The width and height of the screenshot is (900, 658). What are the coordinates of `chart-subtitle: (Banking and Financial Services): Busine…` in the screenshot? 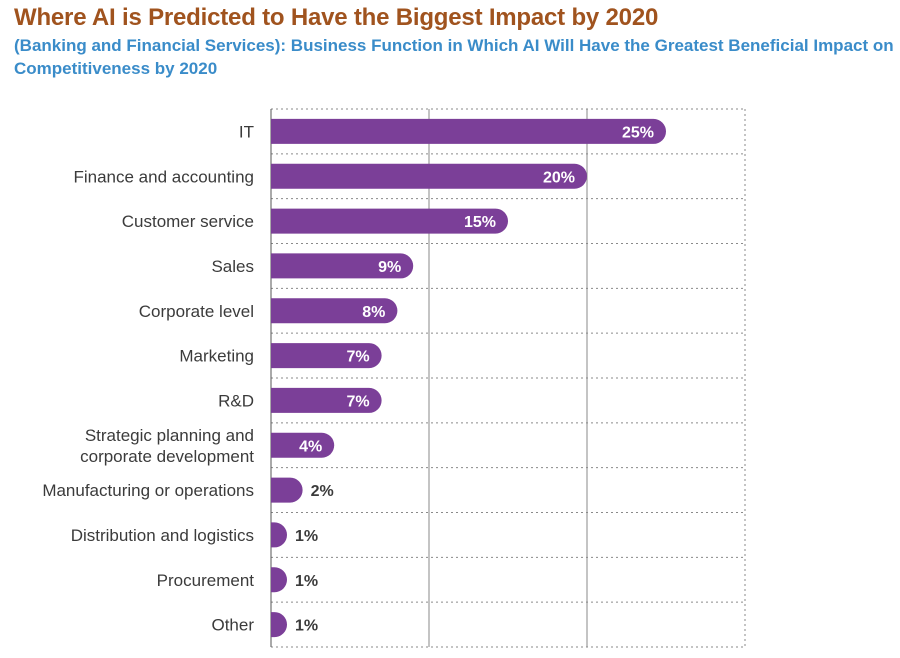 It's located at (454, 57).